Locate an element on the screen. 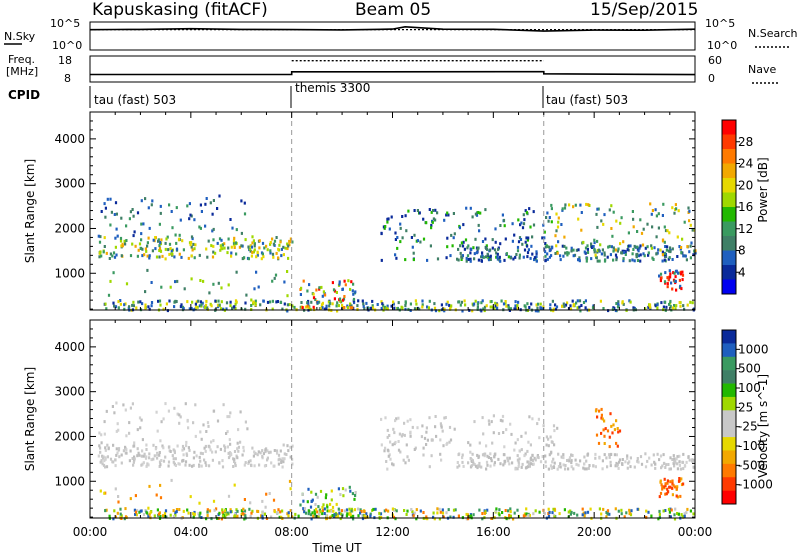 Image resolution: width=800 pixels, height=554 pixels. power-colorbar-swatch is located at coordinates (729, 287).